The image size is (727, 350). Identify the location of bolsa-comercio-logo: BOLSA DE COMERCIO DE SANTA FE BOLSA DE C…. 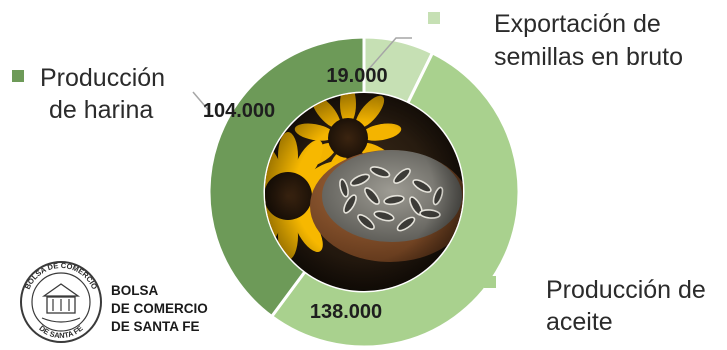
(114, 302).